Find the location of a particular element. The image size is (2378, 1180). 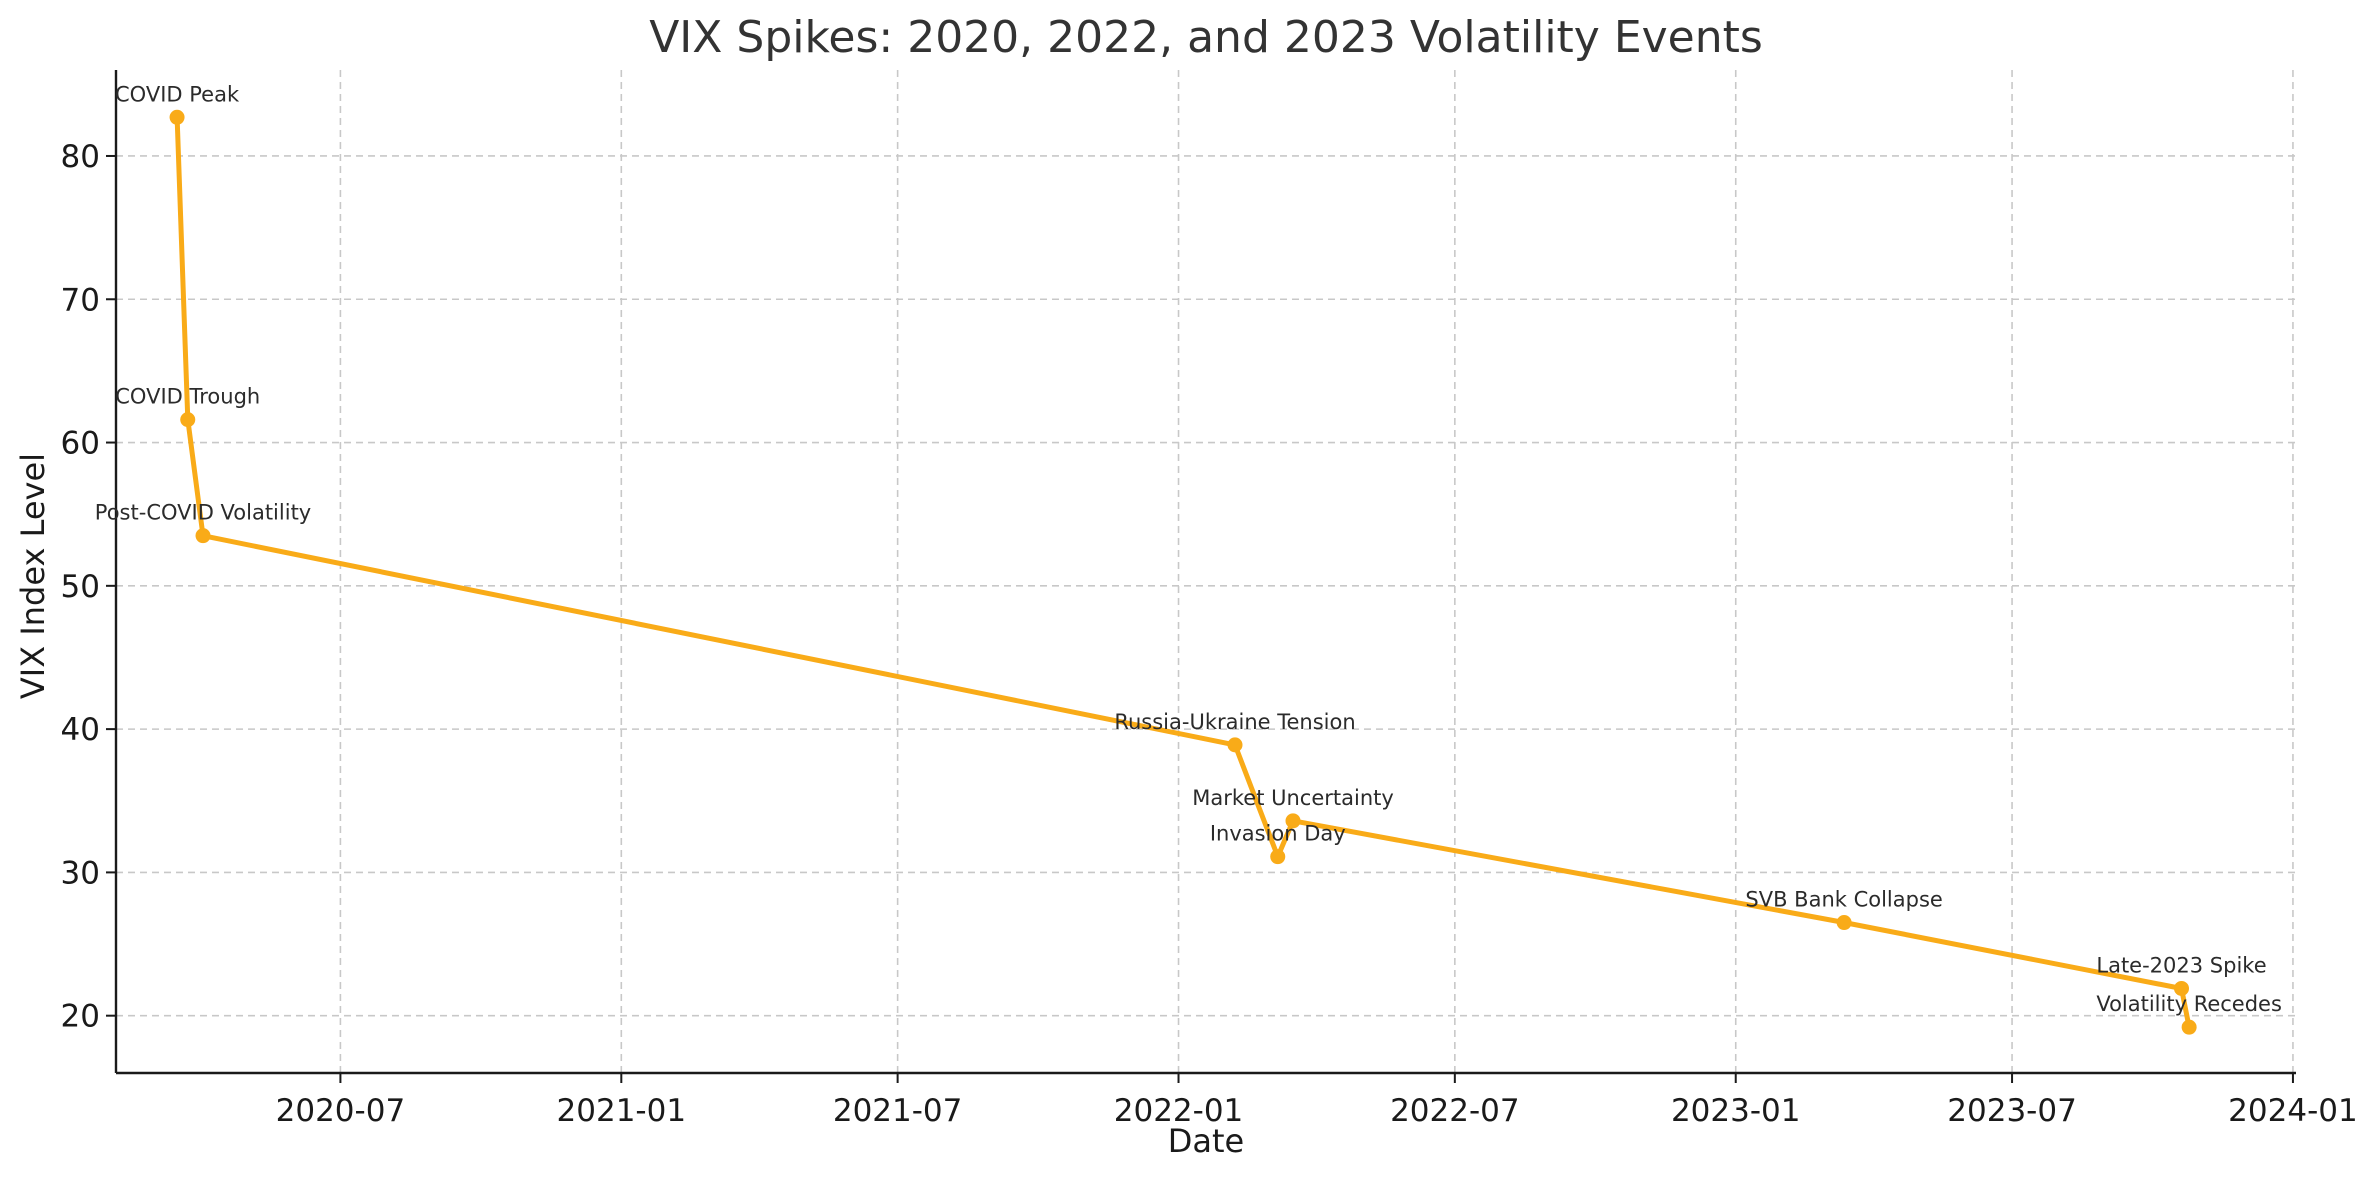

x-tick-label: 2022-07 is located at coordinates (1455, 1111).